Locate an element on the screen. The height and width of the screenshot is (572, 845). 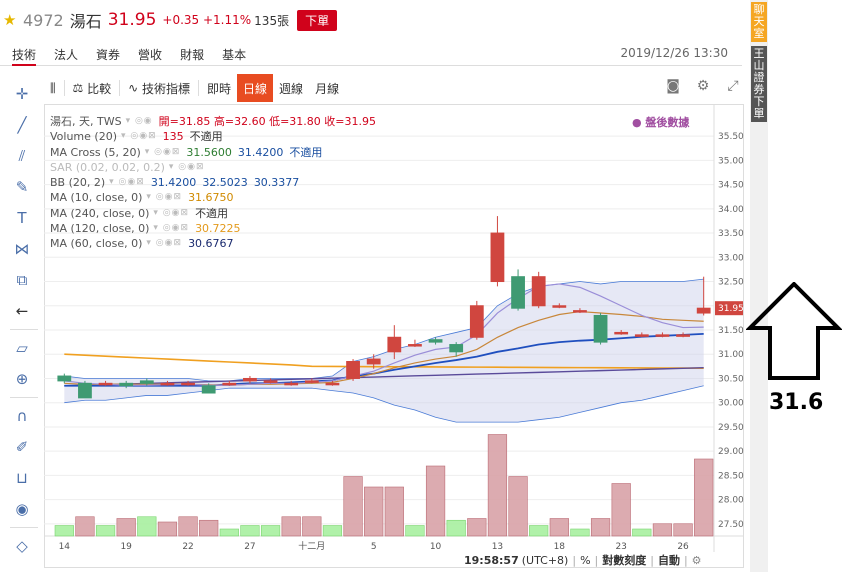
tab-basics: 基本 is located at coordinates (234, 55).